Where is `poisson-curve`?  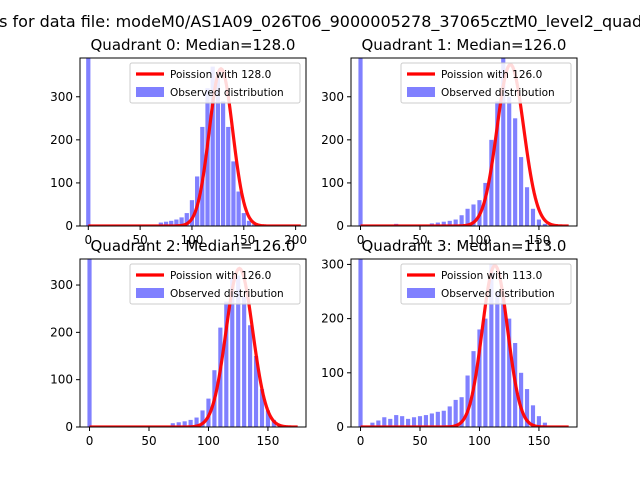
poisson-curve is located at coordinates (464, 345).